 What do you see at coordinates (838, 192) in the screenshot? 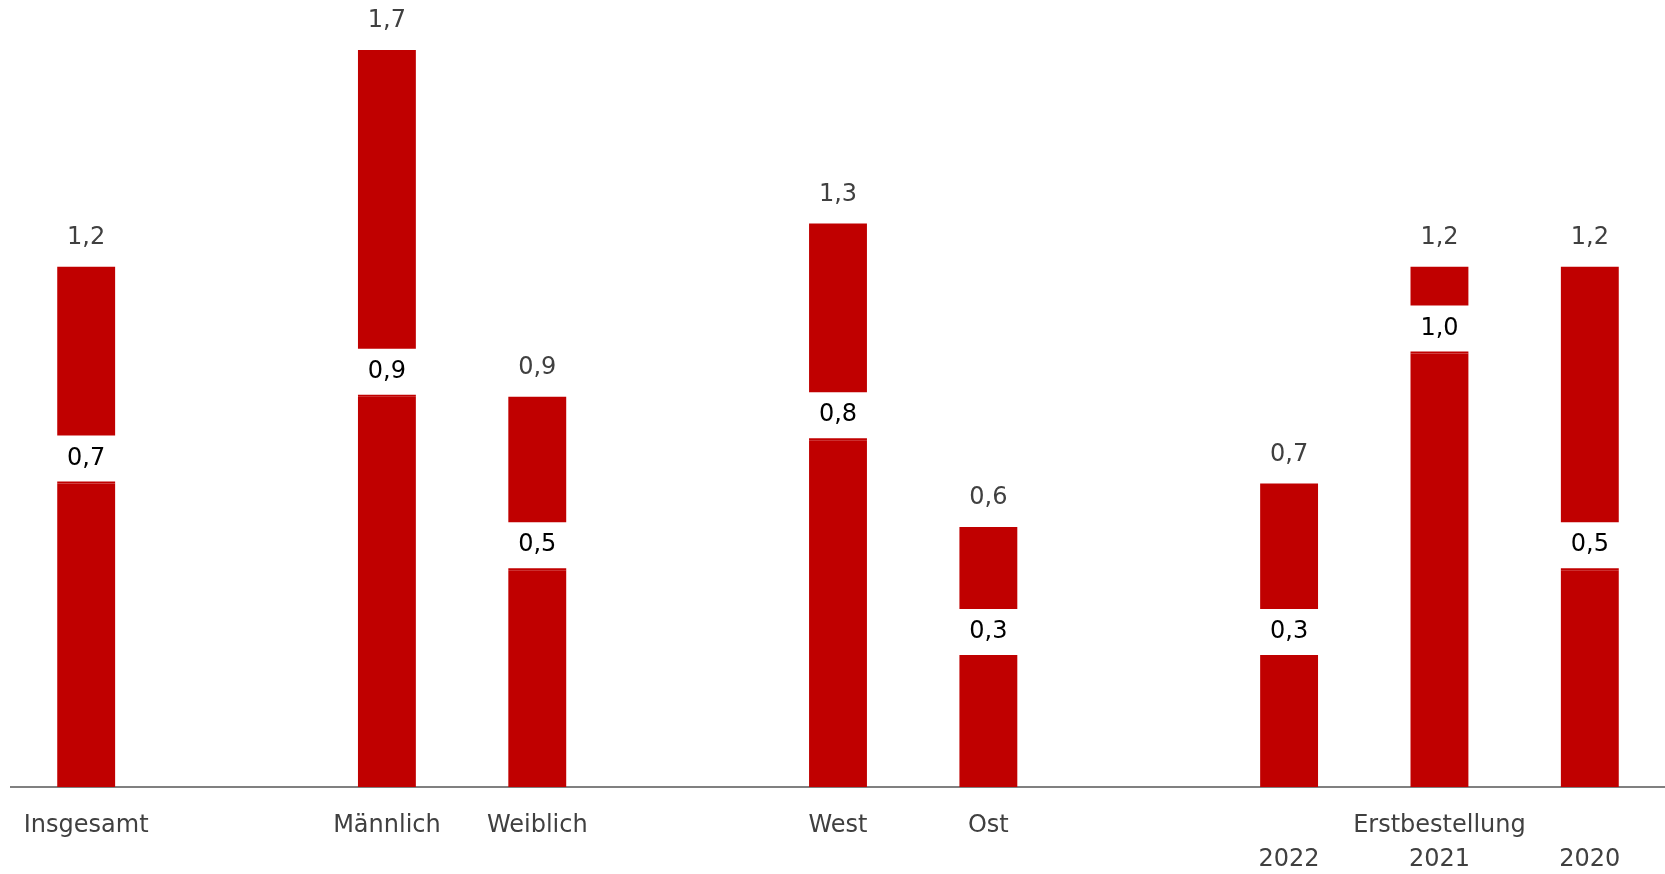
I see `total-label: 1,3` at bounding box center [838, 192].